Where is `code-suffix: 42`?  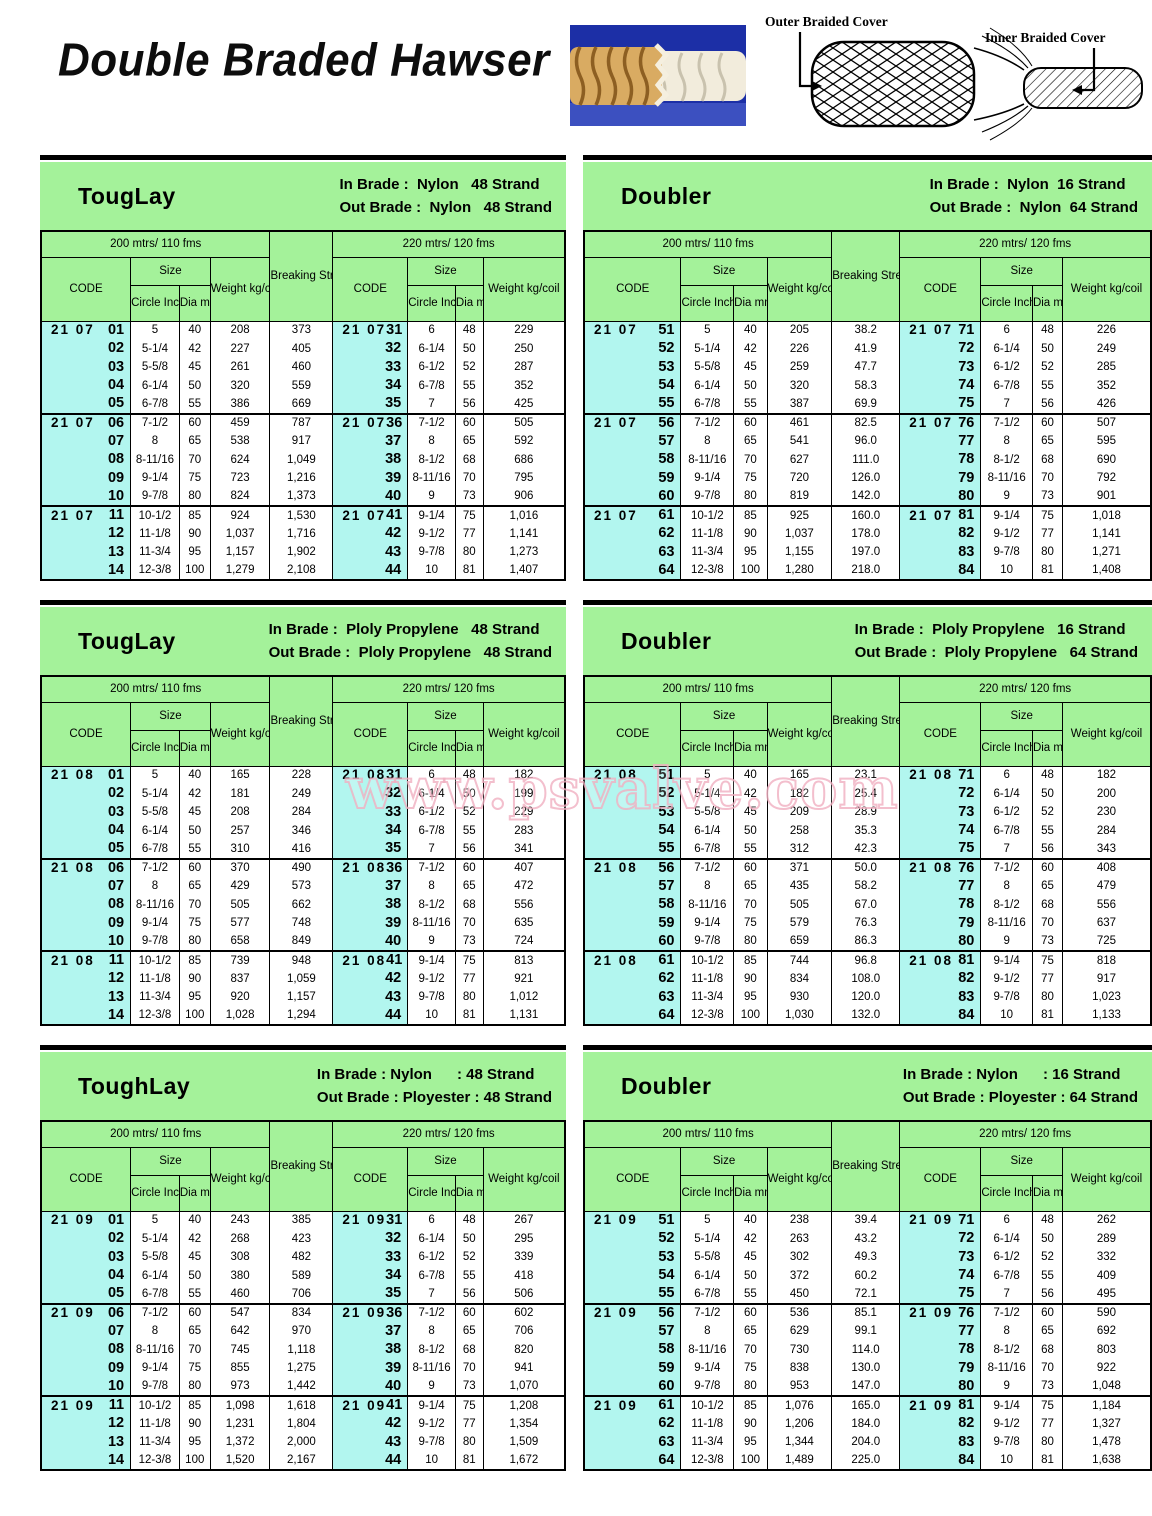
code-suffix: 42 is located at coordinates (393, 1423).